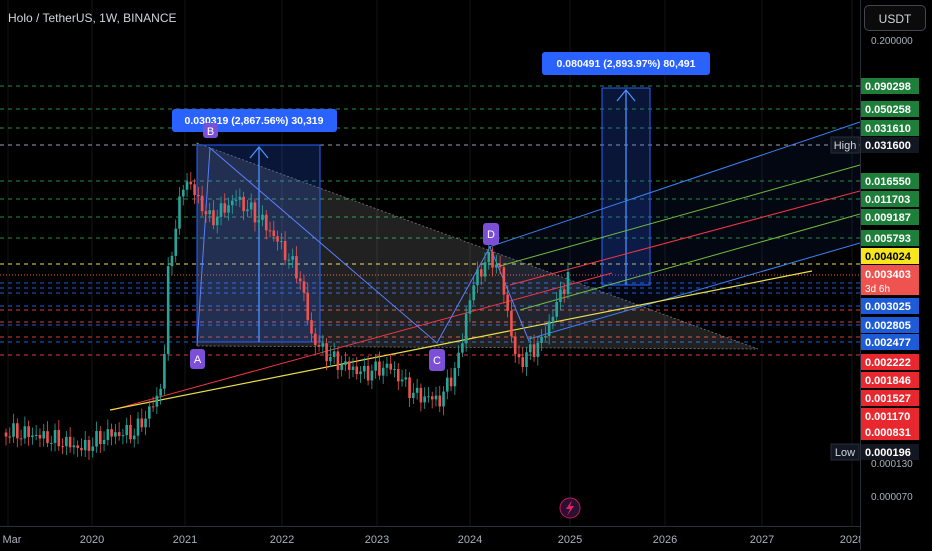  I want to click on time-tick: 2026, so click(665, 540).